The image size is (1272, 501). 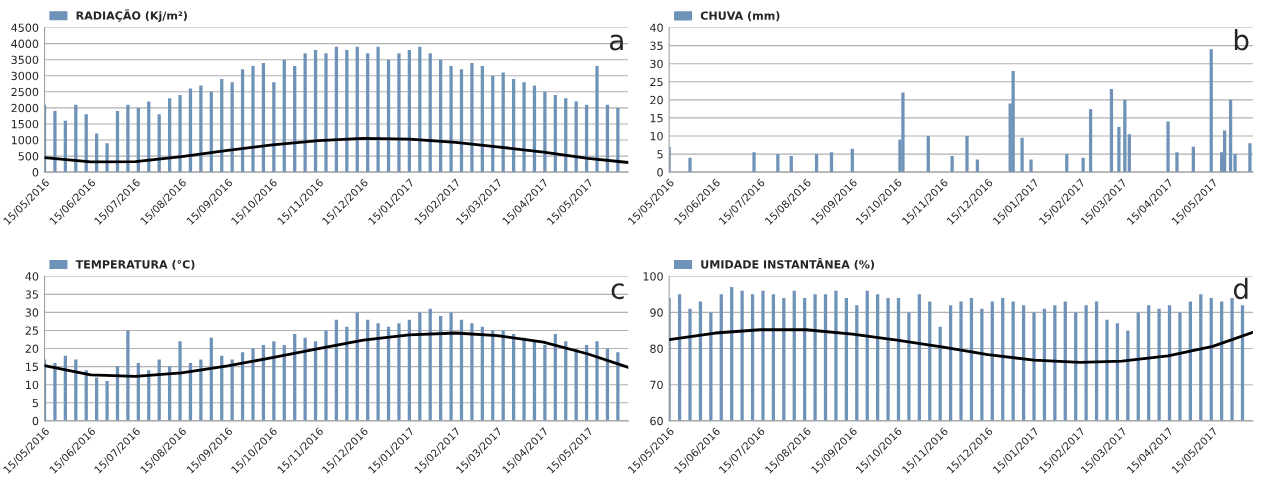 I want to click on legend-label: CHUVA (mm), so click(x=740, y=16).